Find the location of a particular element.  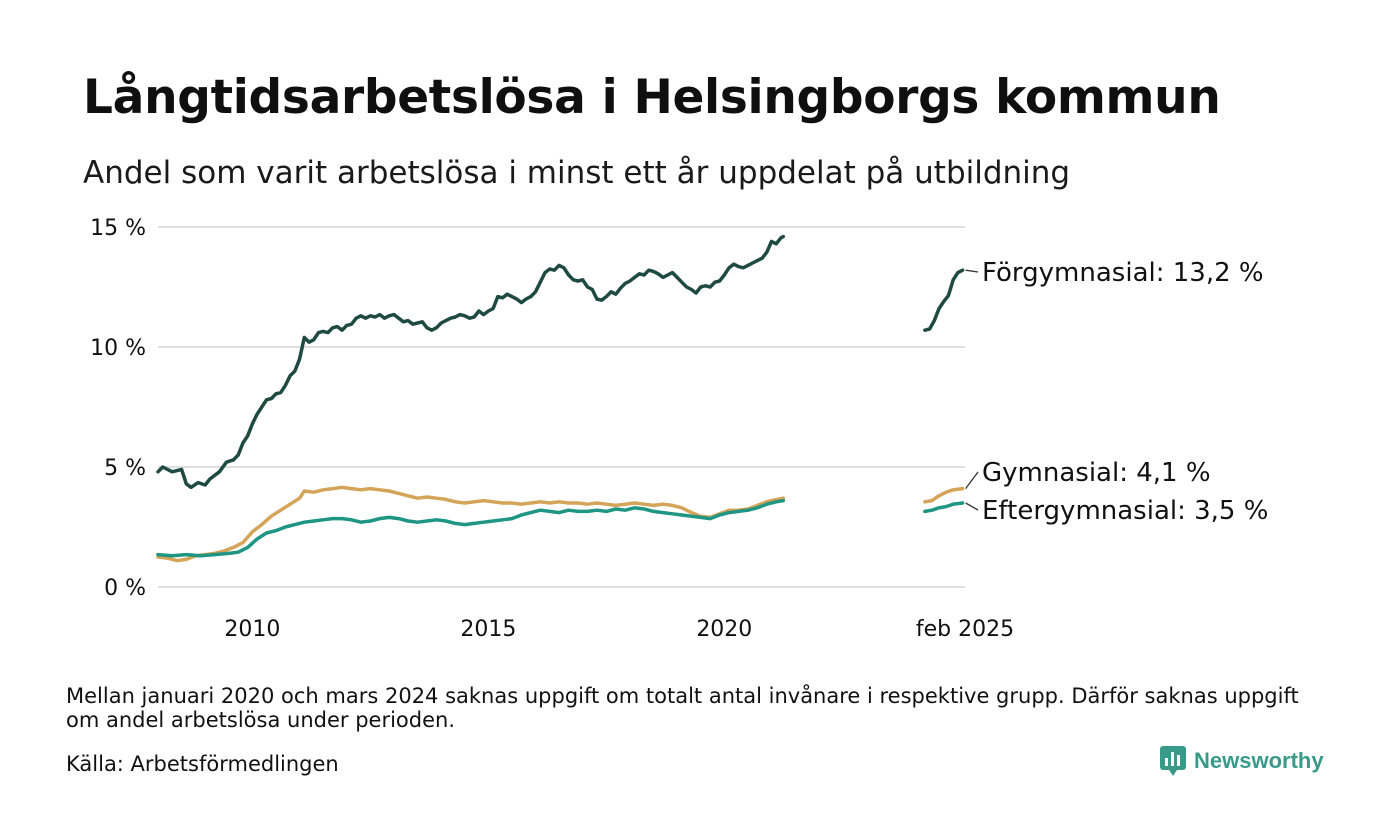

x-tick-label: 2010 is located at coordinates (252, 629).